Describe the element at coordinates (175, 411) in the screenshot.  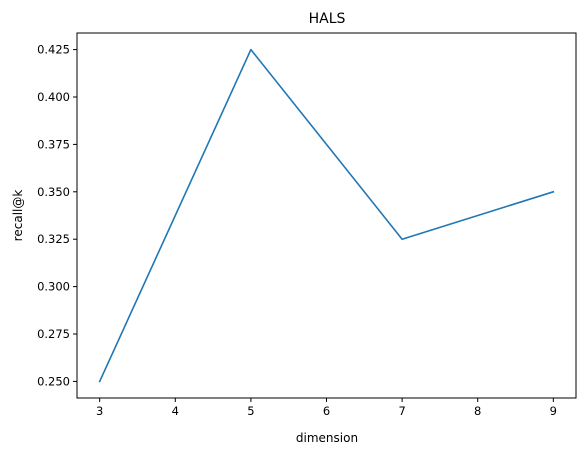
I see `x-tick-label: 4` at that location.